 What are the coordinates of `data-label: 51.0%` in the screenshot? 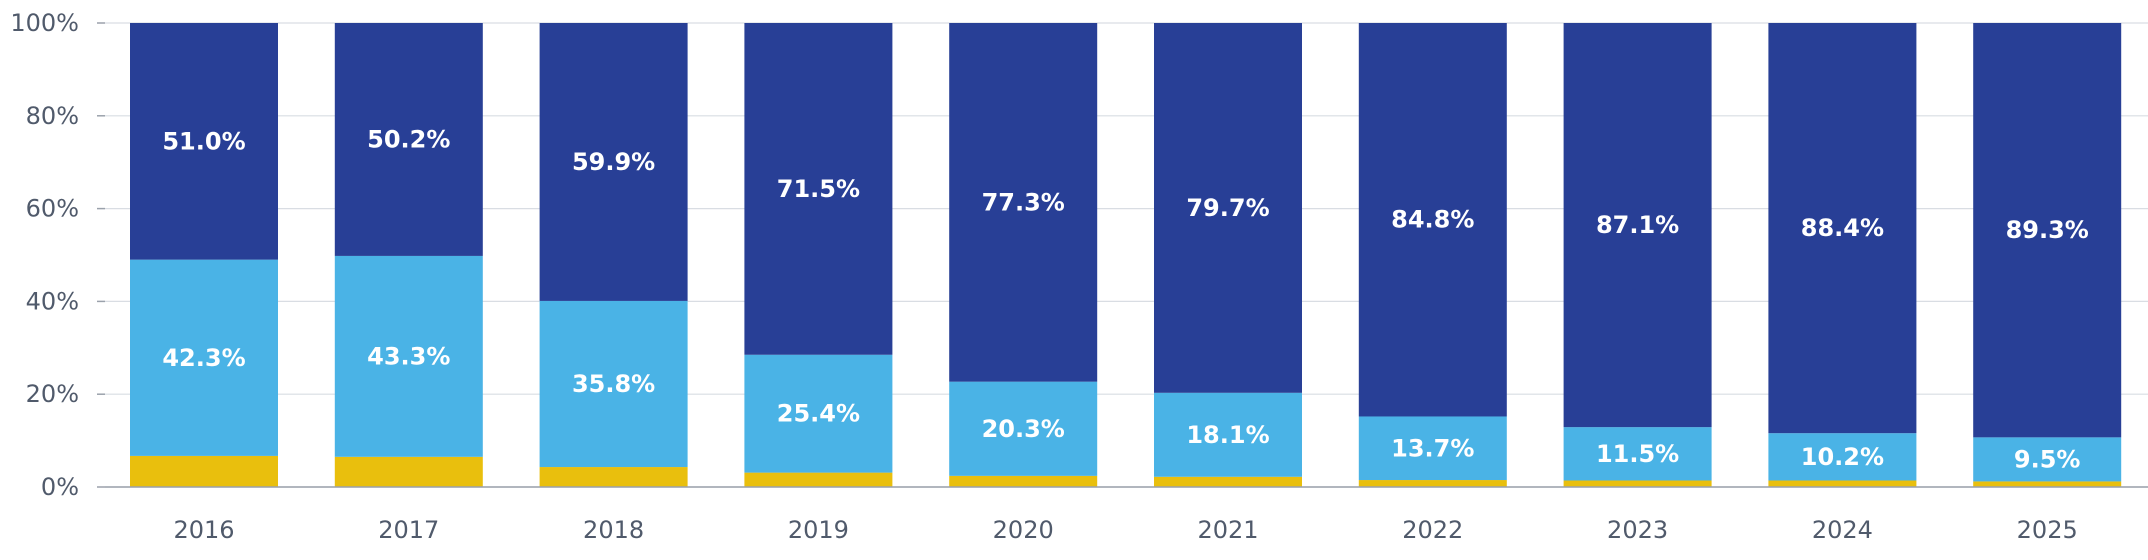 It's located at (203, 141).